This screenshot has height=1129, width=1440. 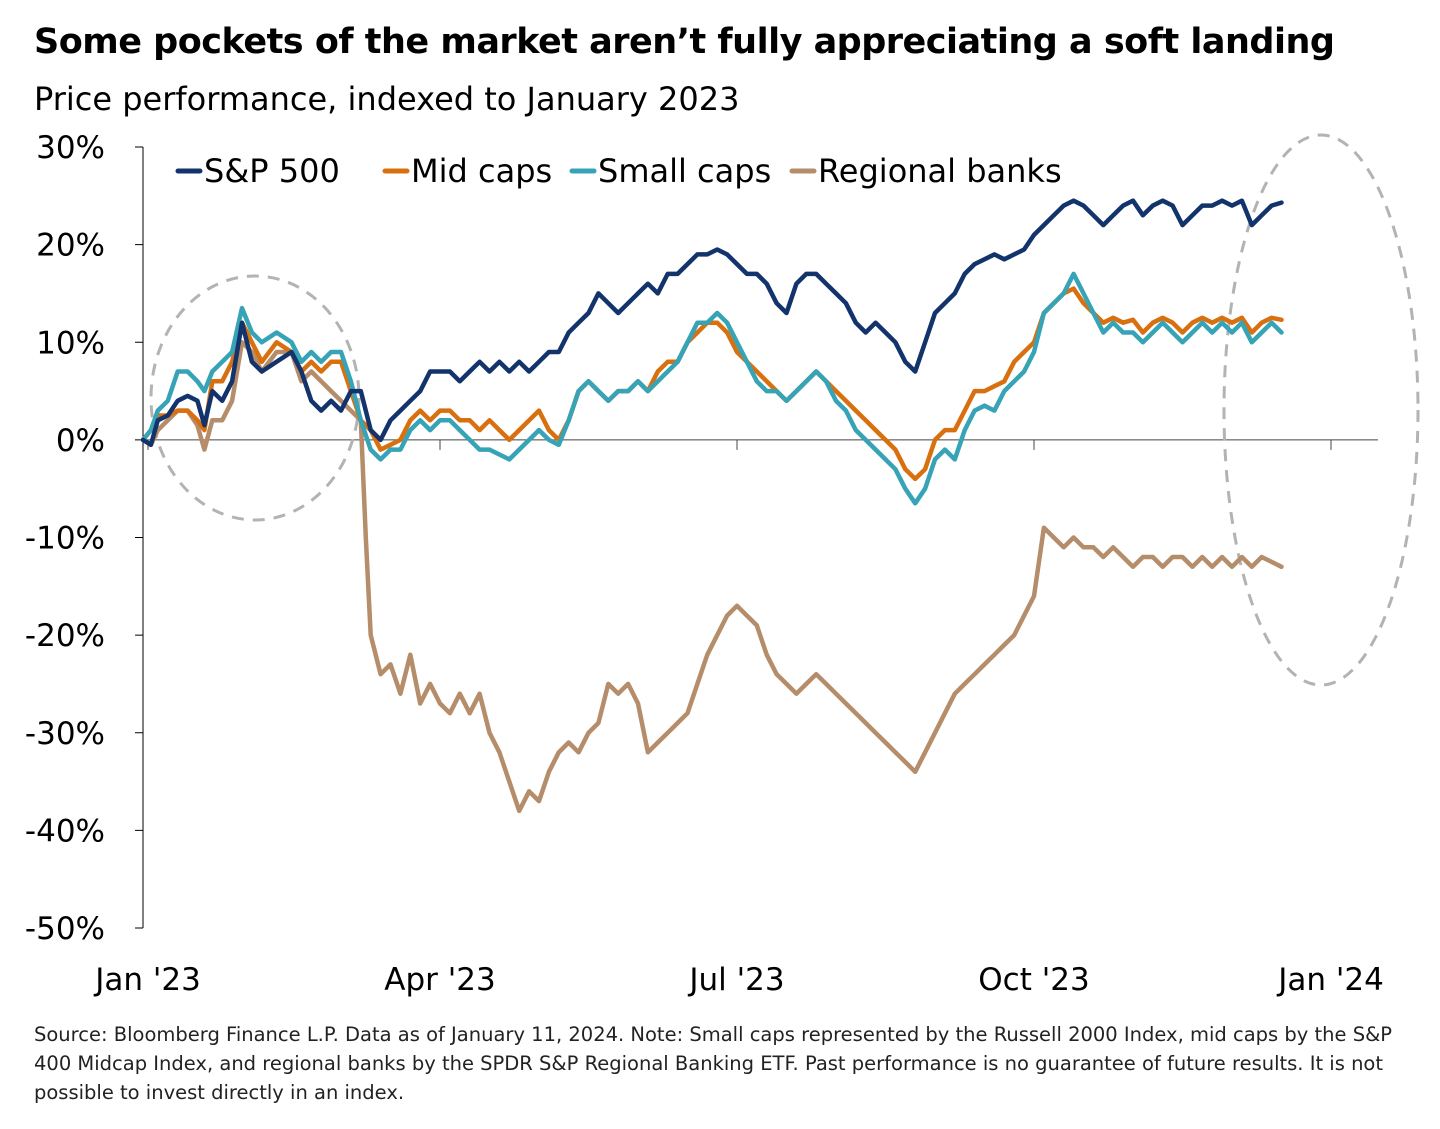 I want to click on legend-label: S&P 500, so click(x=272, y=171).